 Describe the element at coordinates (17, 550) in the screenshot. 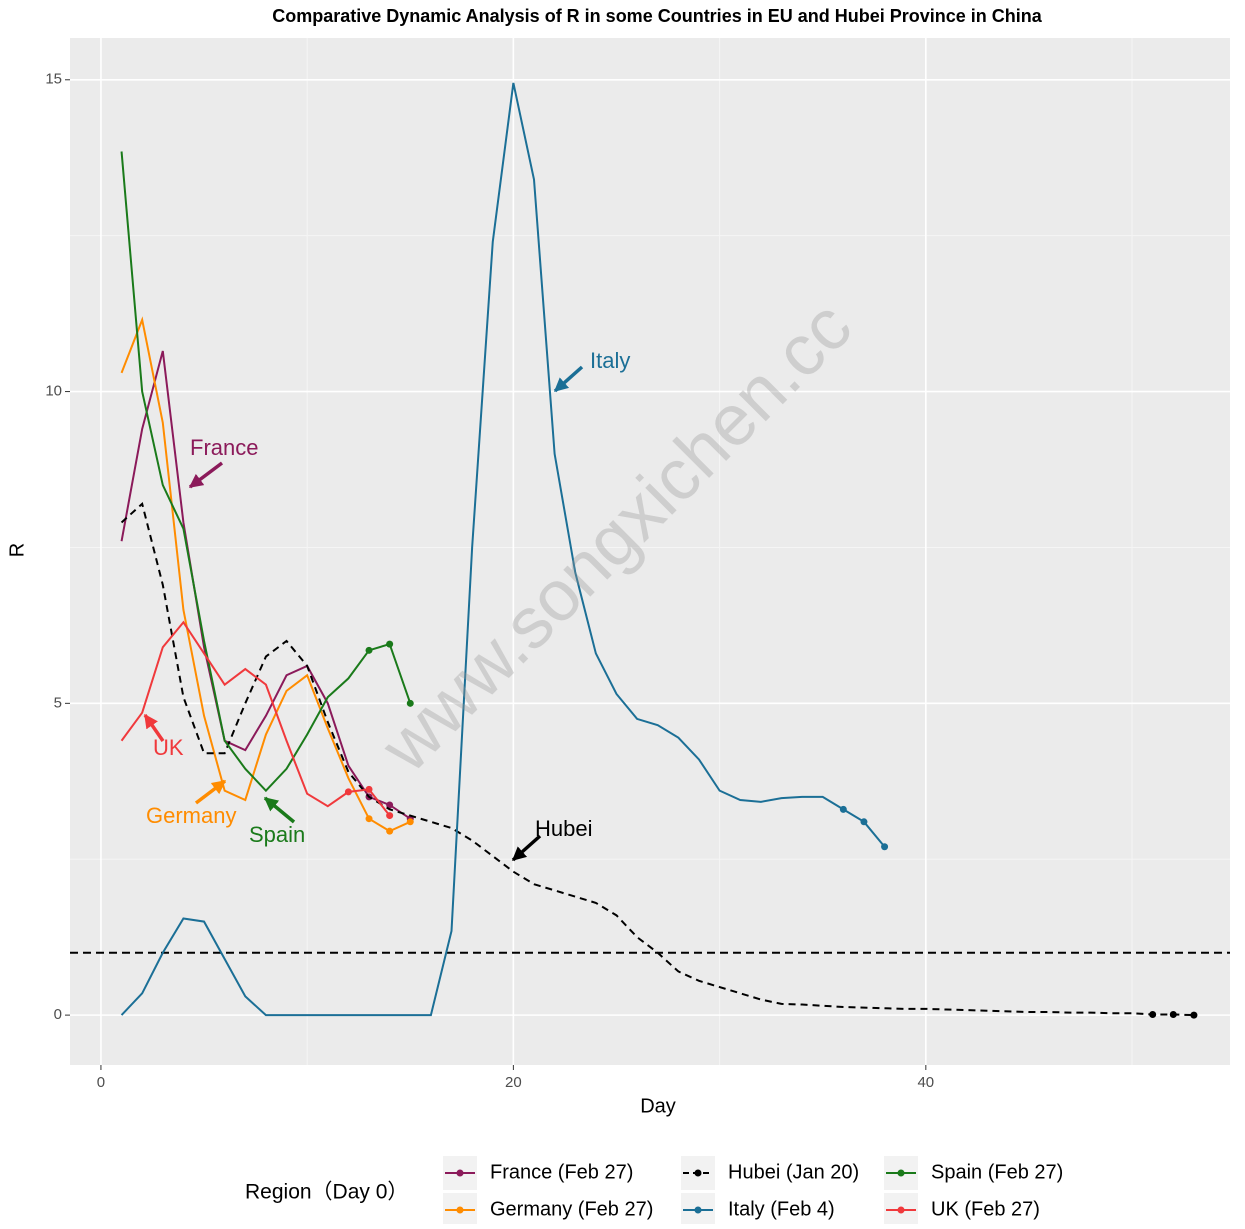

I see `y-axis-label: R` at that location.